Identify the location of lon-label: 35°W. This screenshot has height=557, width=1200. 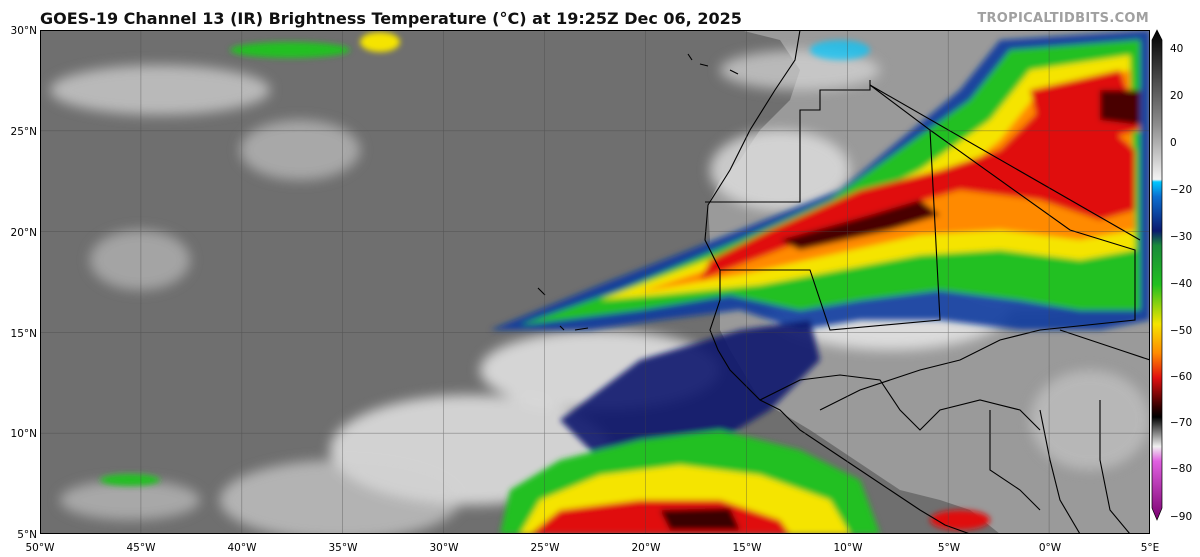
(344, 548).